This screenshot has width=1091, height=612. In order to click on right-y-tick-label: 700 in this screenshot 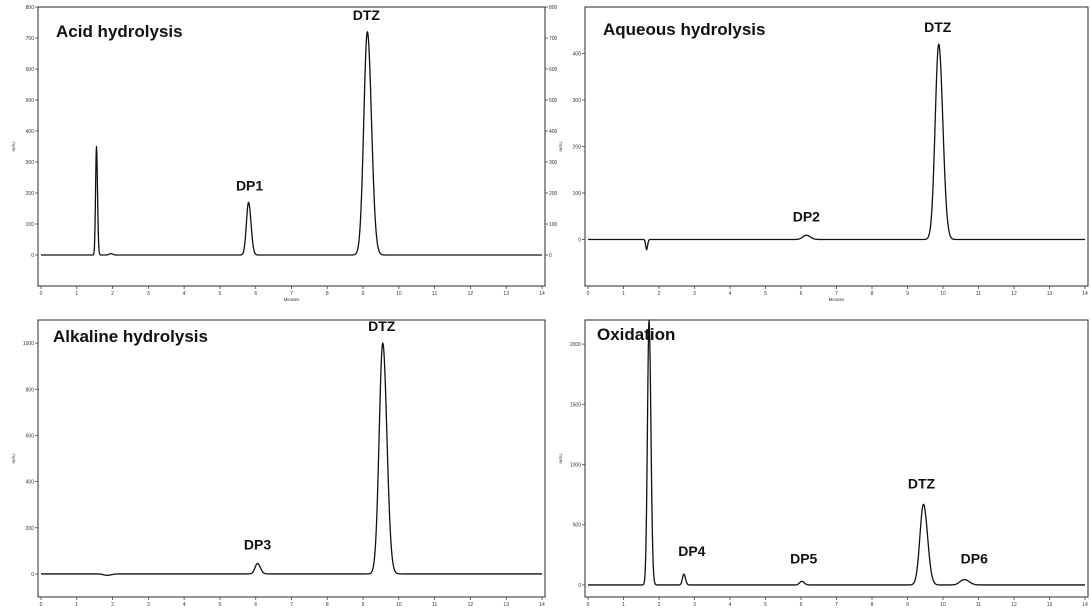, I will do `click(553, 39)`.